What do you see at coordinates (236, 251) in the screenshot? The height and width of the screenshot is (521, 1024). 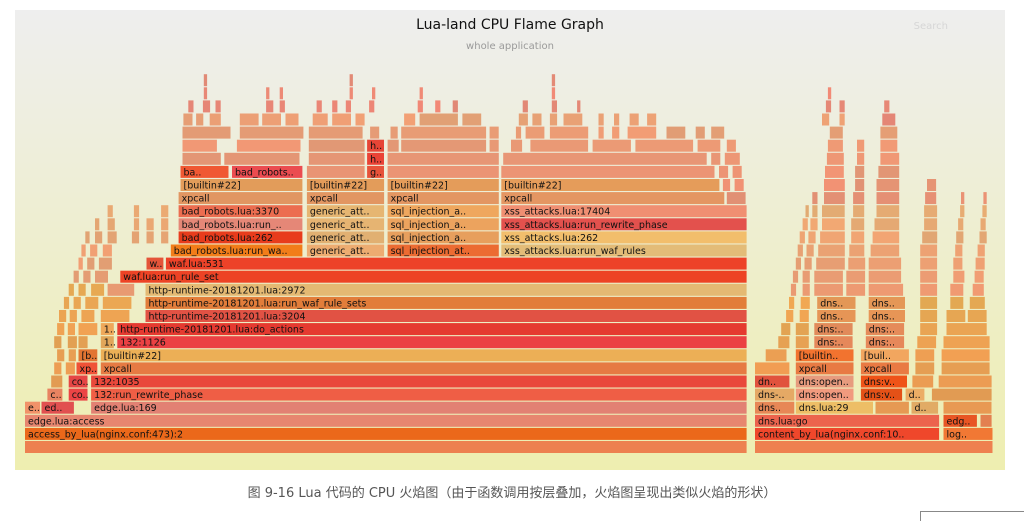 I see `flame-frame: bad_robots.lua:run_wa..` at bounding box center [236, 251].